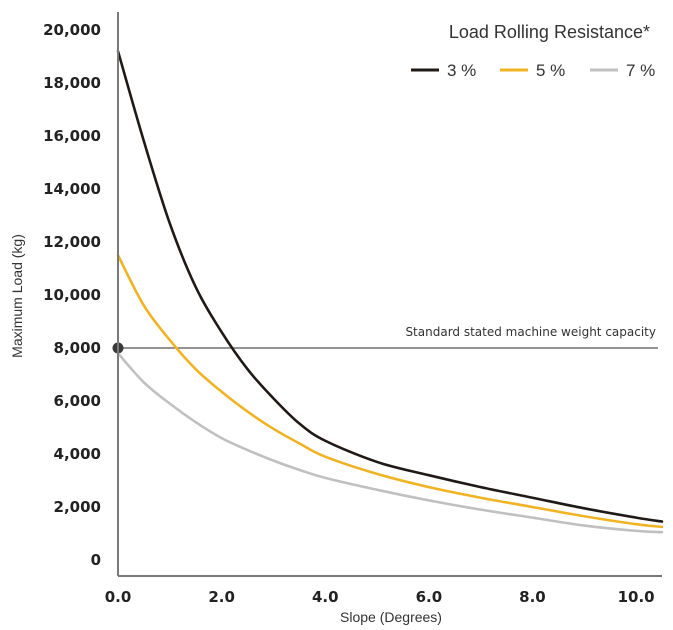  Describe the element at coordinates (533, 51) in the screenshot. I see `legend: Load Rolling Resistance* 3 % 5 % 7 %` at that location.